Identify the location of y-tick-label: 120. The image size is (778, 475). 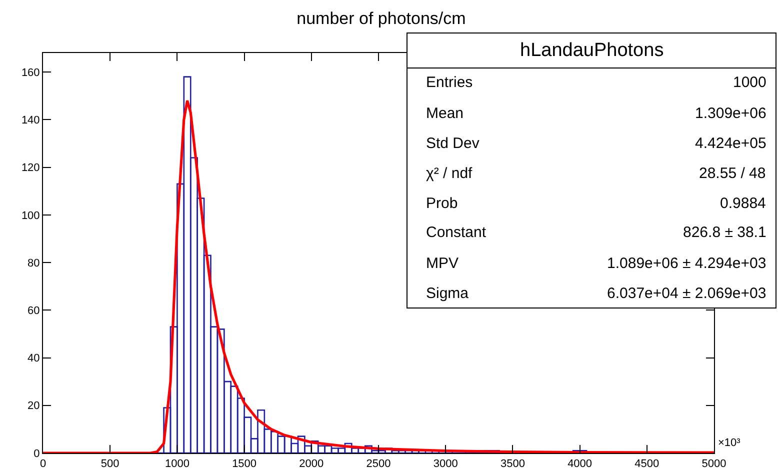
(30, 168).